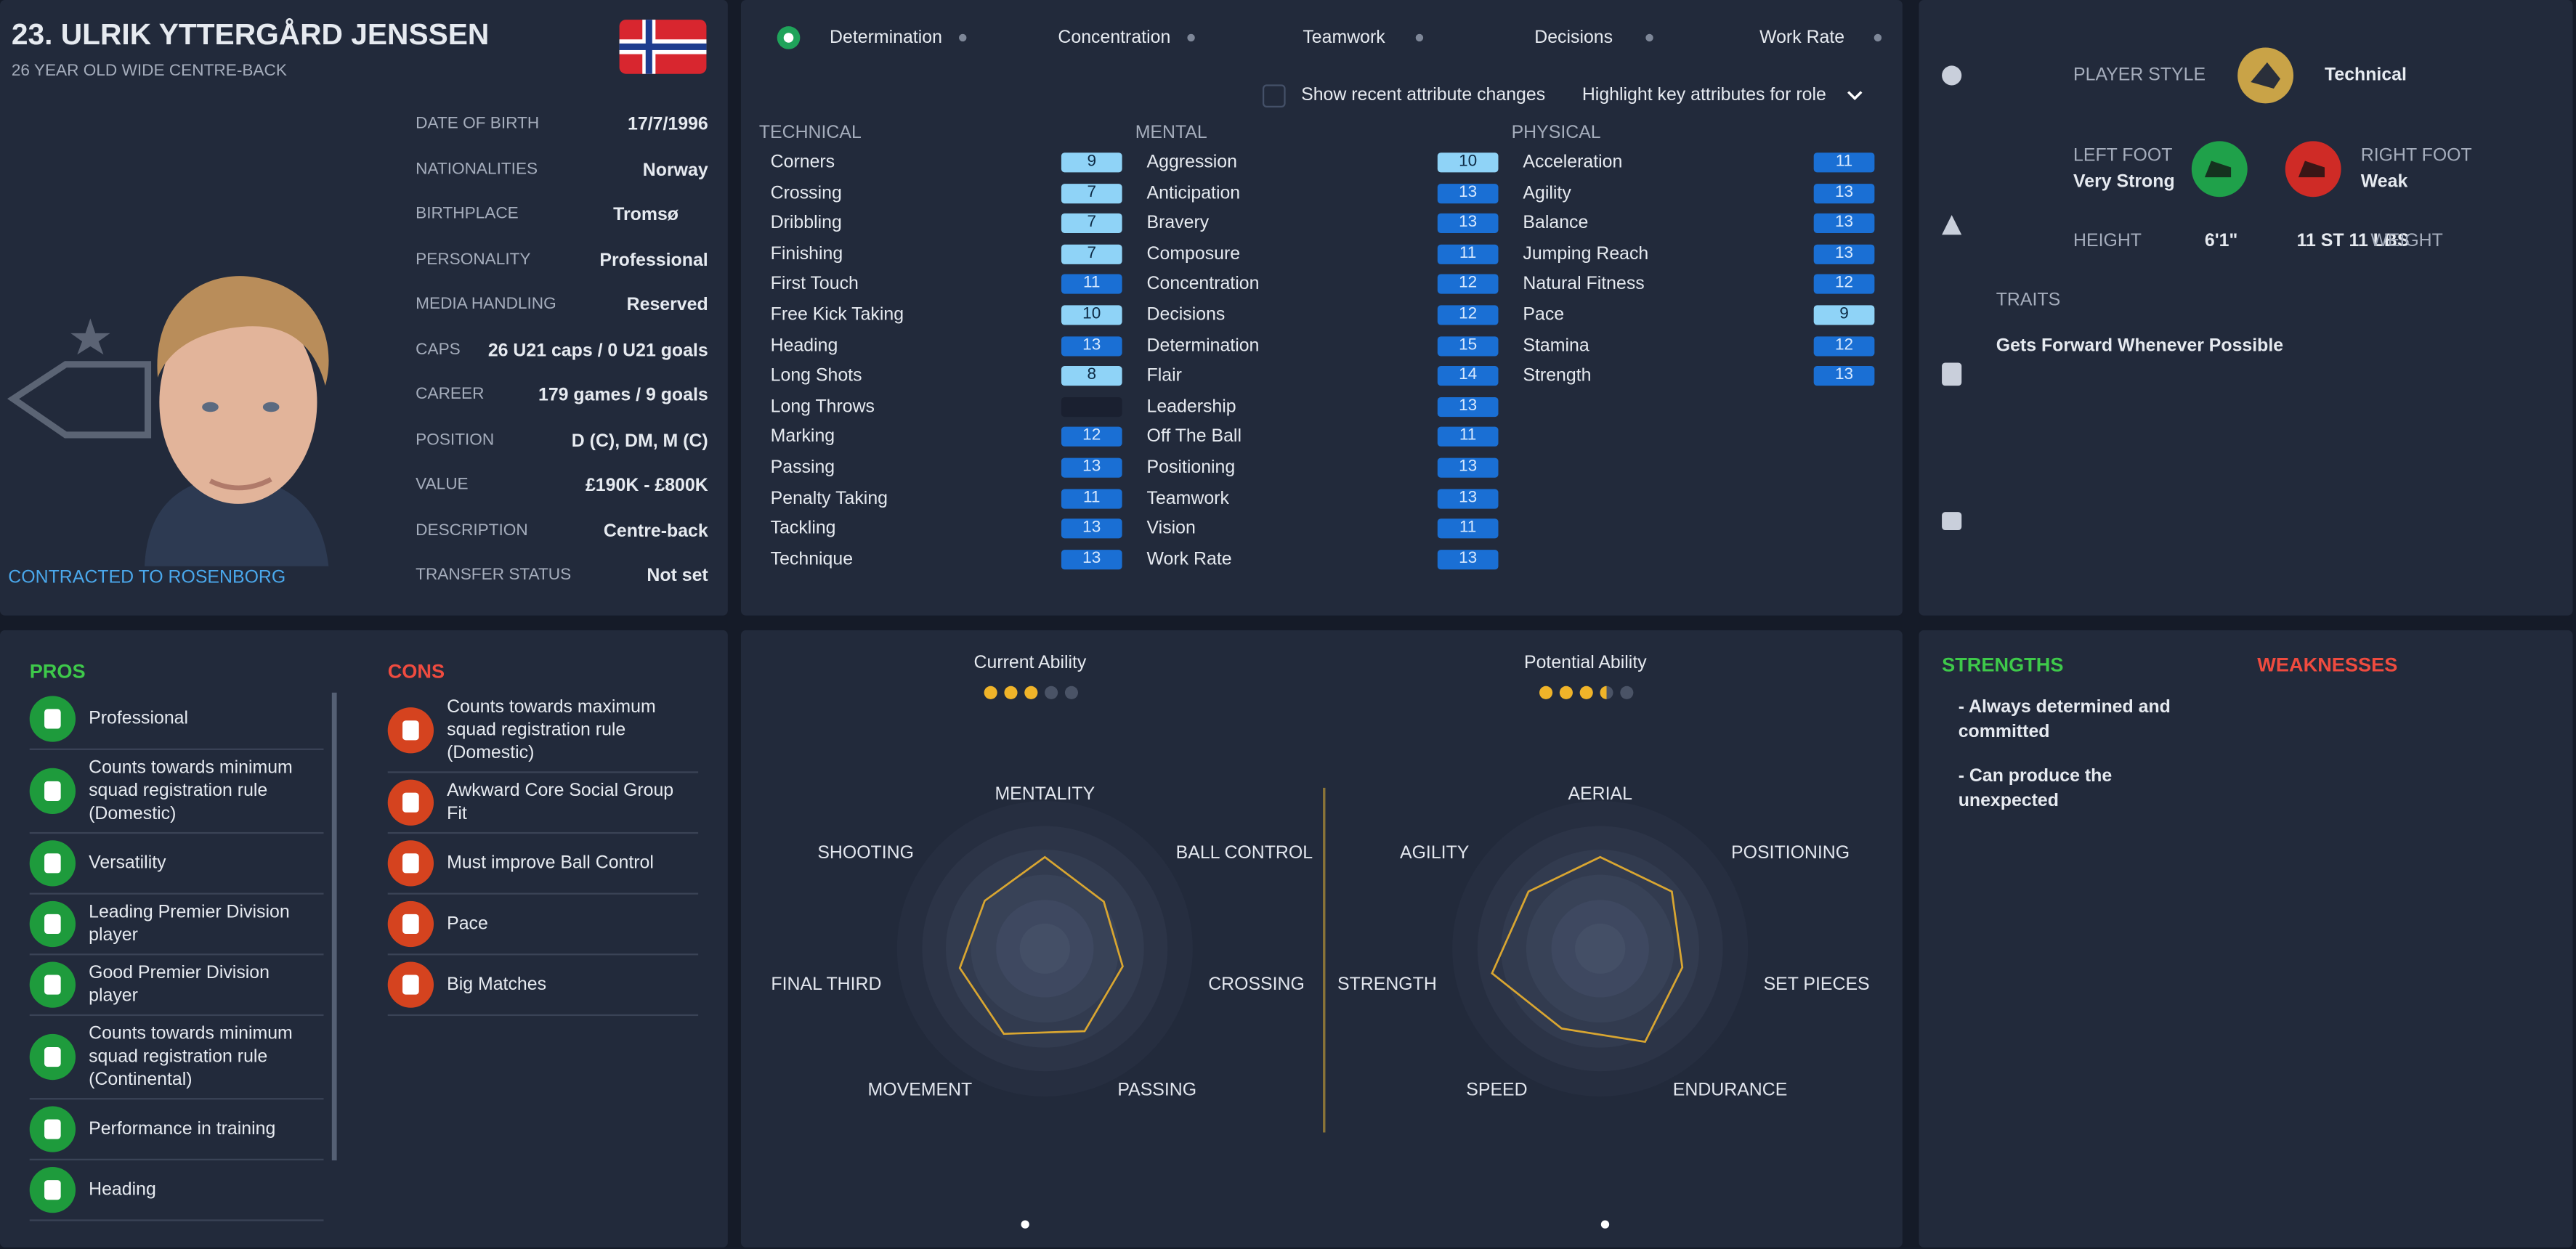  Describe the element at coordinates (1114, 38) in the screenshot. I see `tab: Concentration` at that location.